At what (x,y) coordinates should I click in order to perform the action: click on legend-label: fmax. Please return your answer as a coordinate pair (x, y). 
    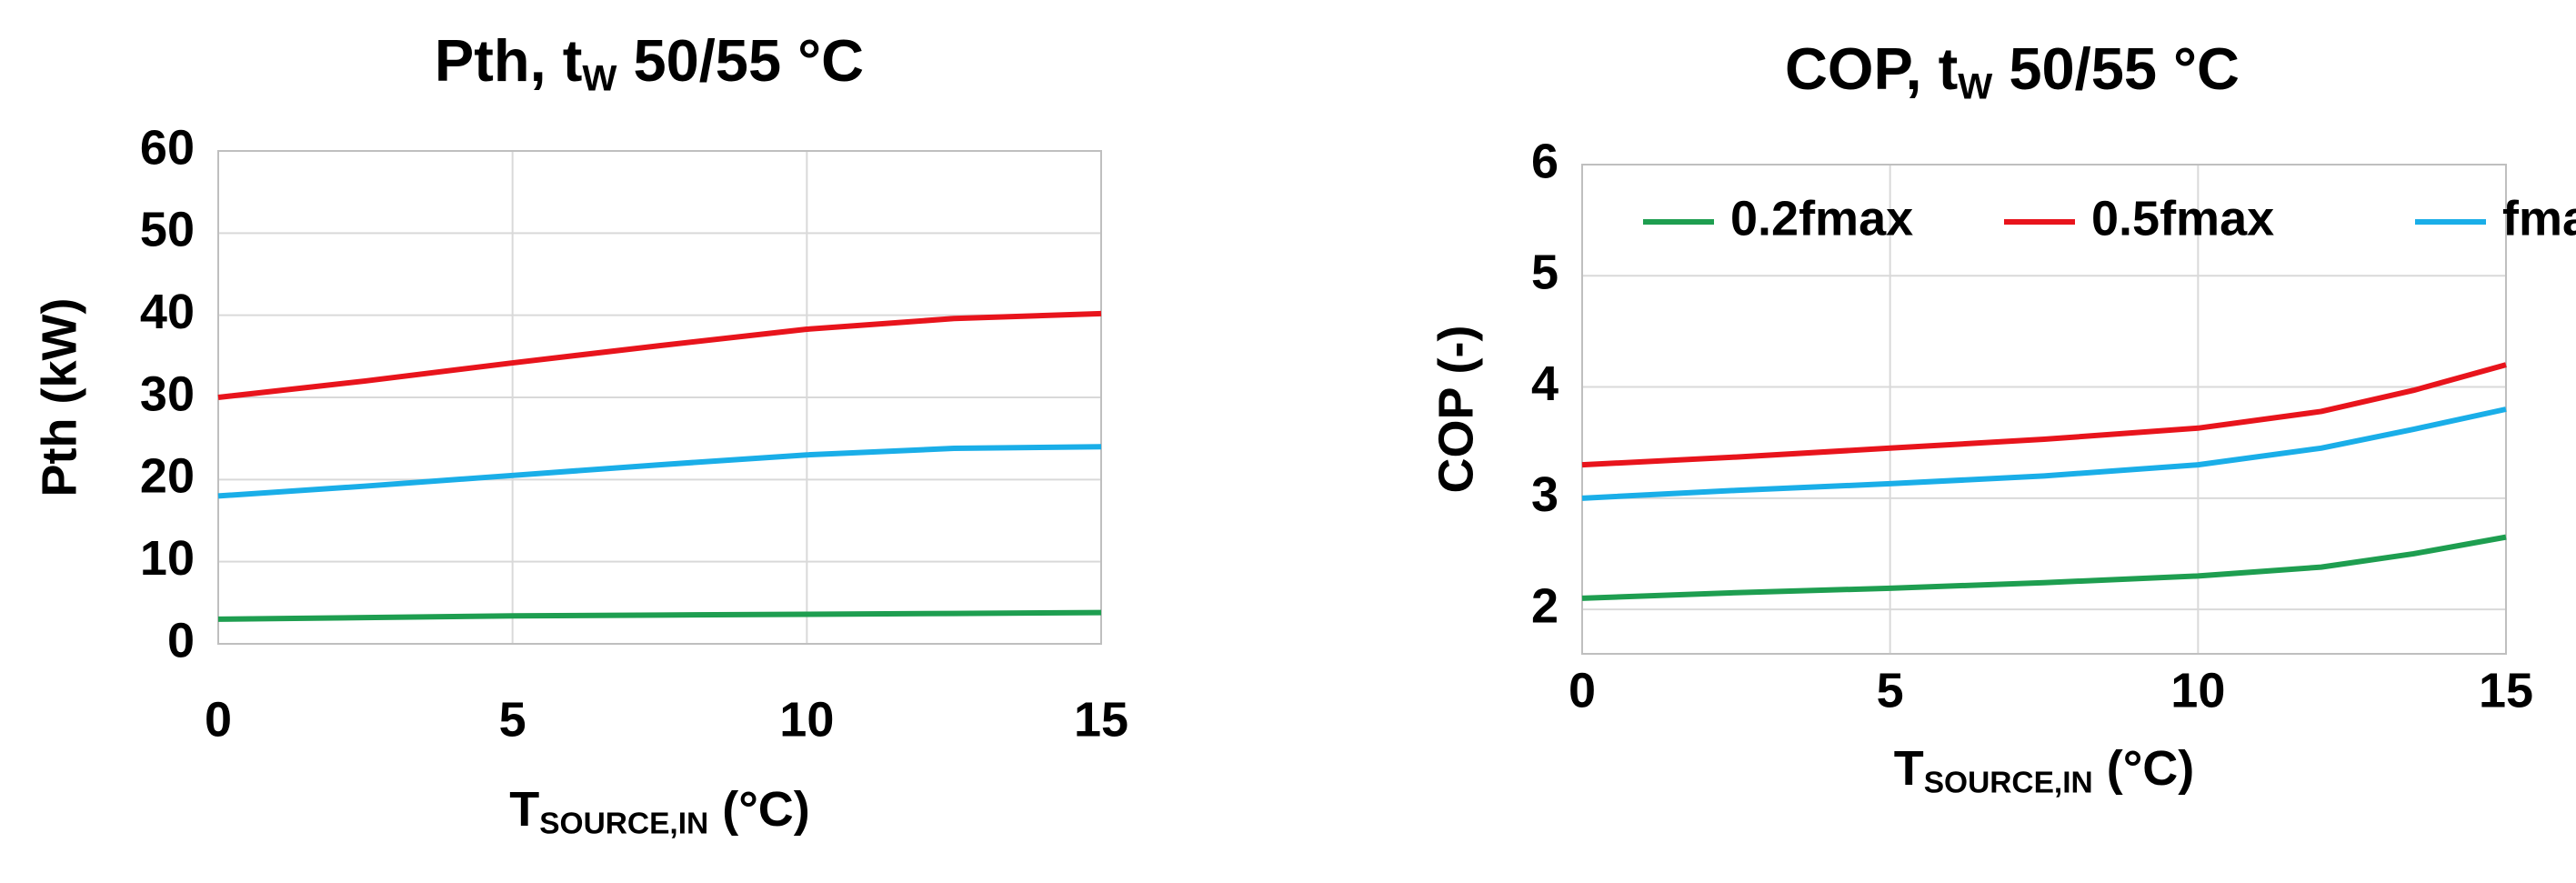
    Looking at the image, I should click on (2539, 218).